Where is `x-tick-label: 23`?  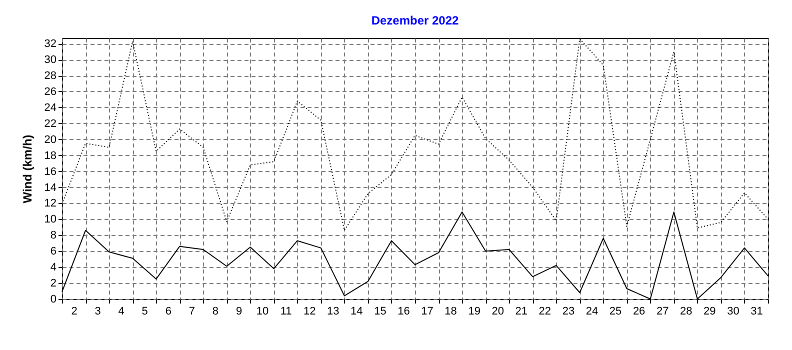
x-tick-label: 23 is located at coordinates (568, 312).